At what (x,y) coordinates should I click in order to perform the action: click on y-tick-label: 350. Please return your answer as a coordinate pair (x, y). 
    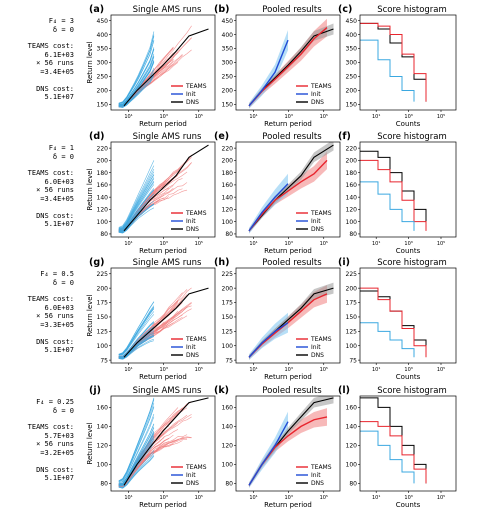
    Looking at the image, I should click on (228, 49).